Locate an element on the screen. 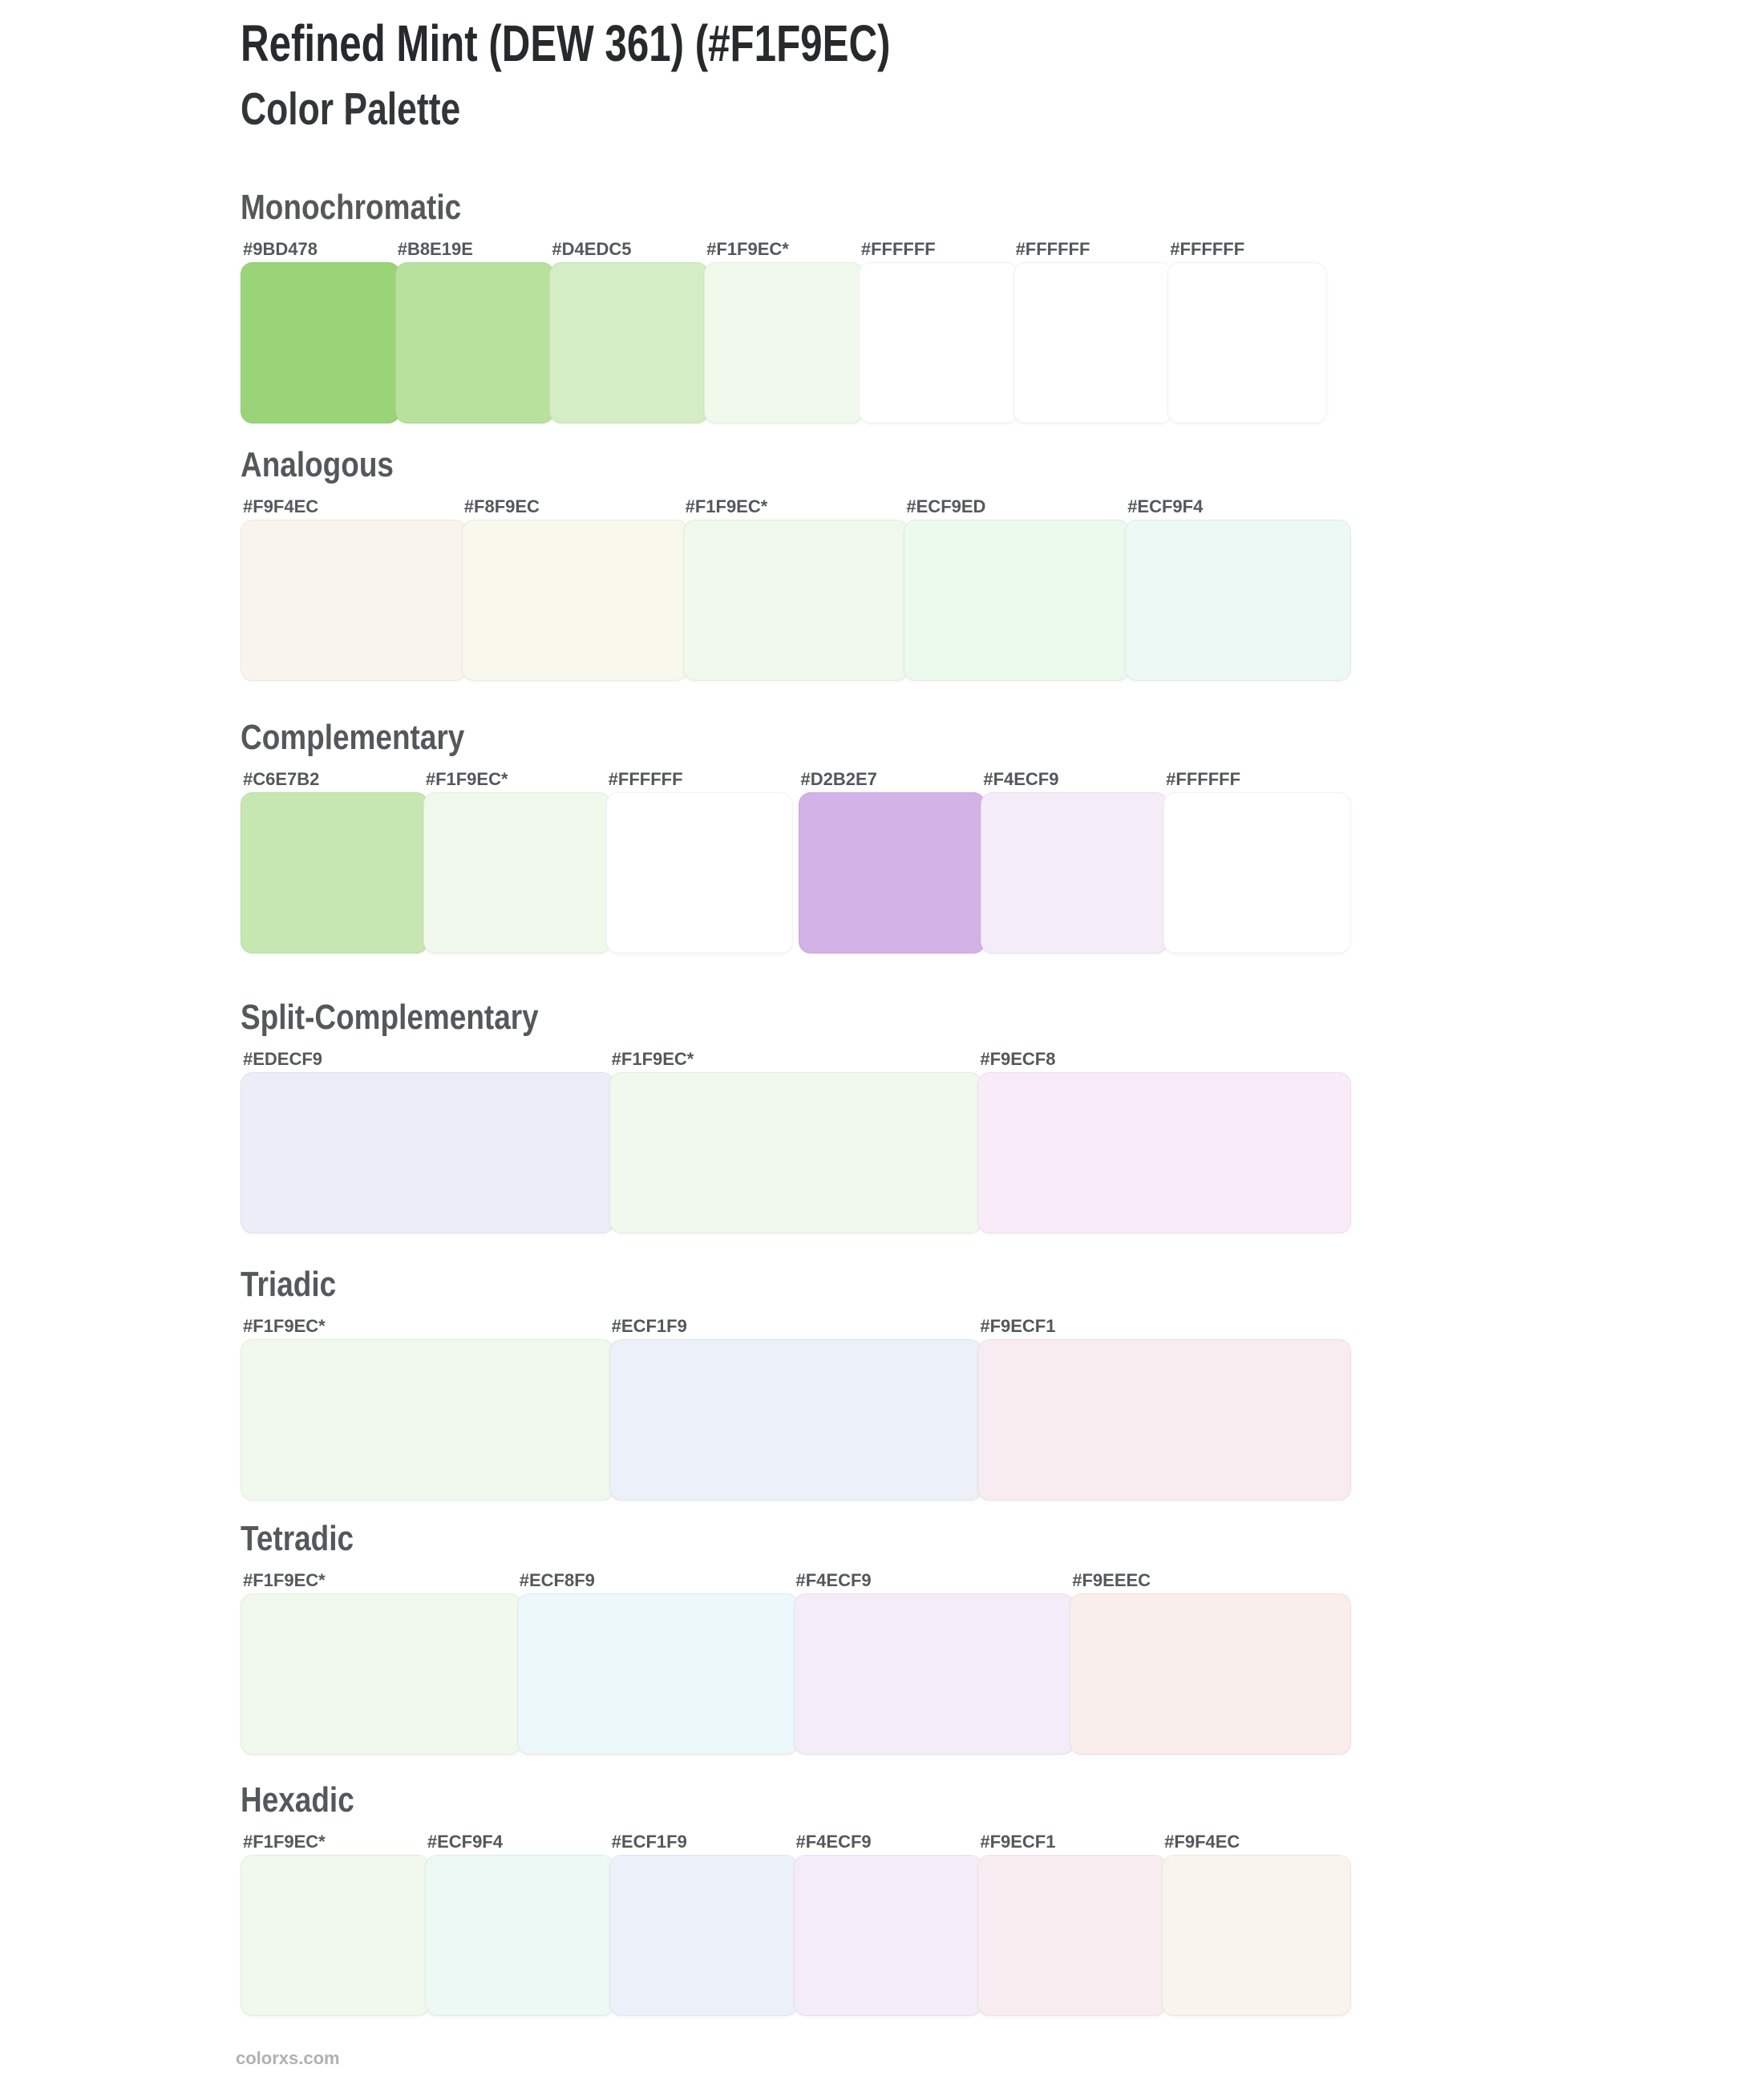 The image size is (1764, 2085). hex-label: #ECF9ED is located at coordinates (946, 506).